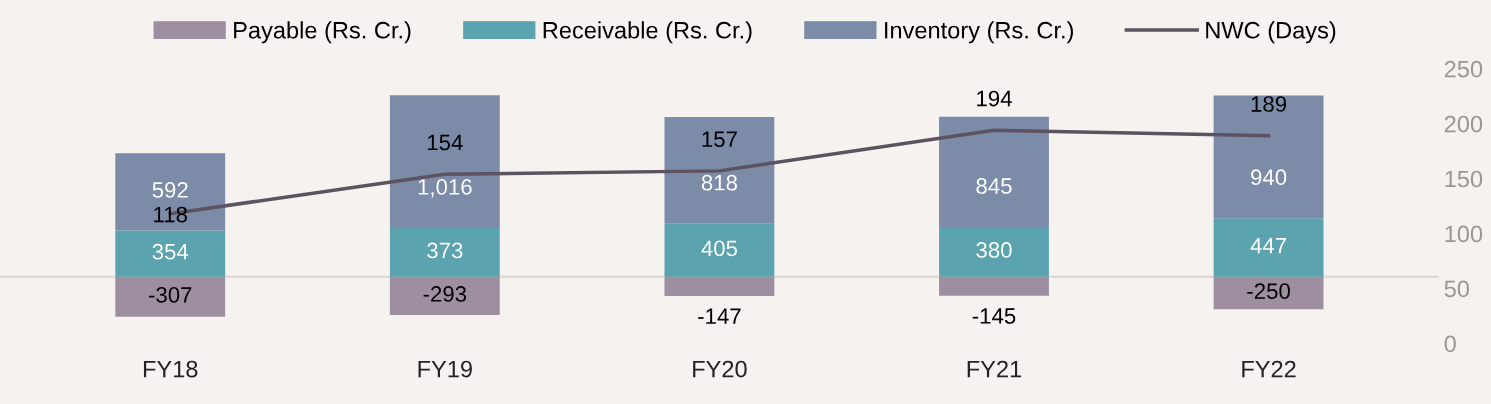  Describe the element at coordinates (719, 316) in the screenshot. I see `data-label: -147` at that location.